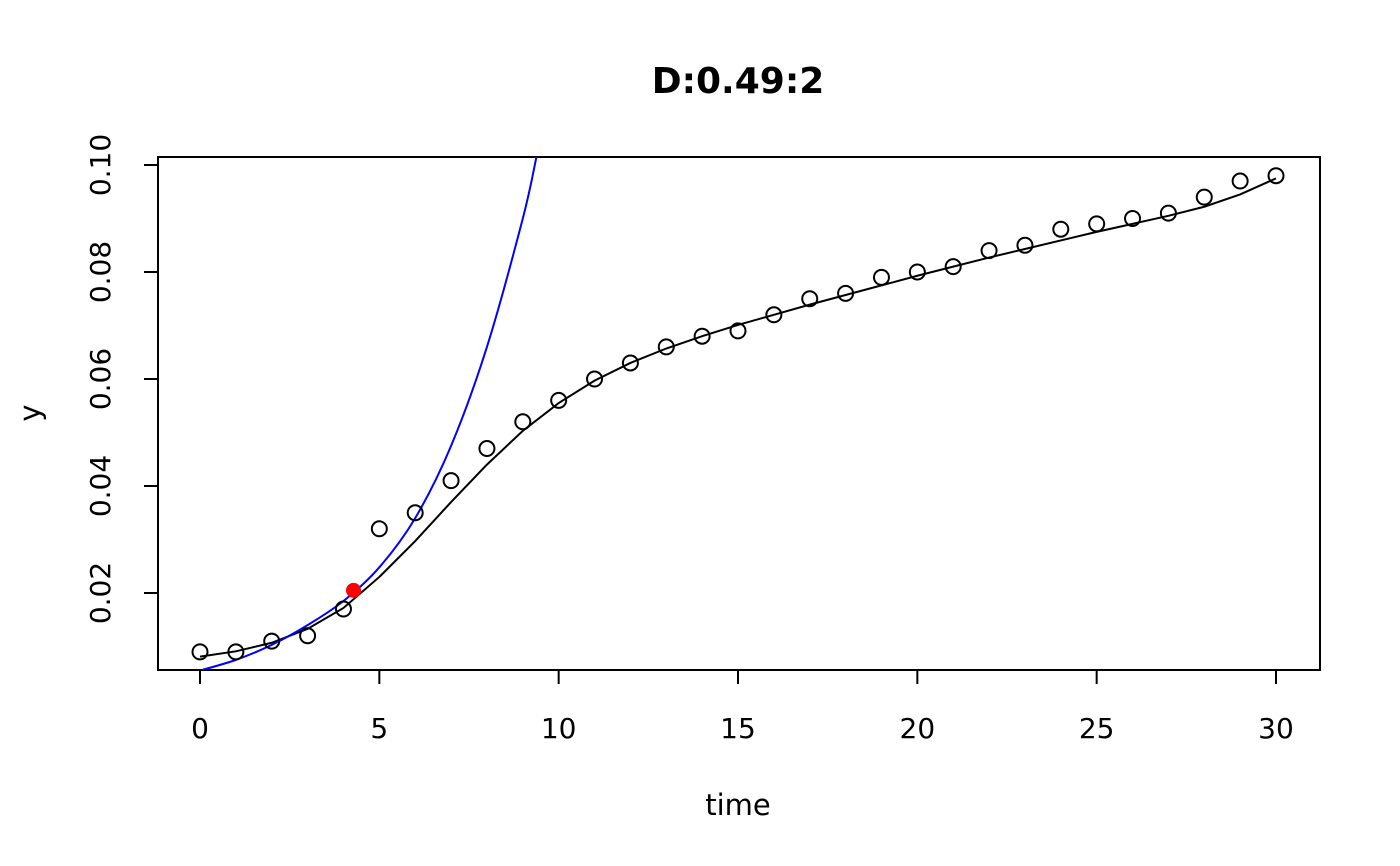 This screenshot has height=866, width=1400. What do you see at coordinates (100, 272) in the screenshot?
I see `y-tick-label: 0.08` at bounding box center [100, 272].